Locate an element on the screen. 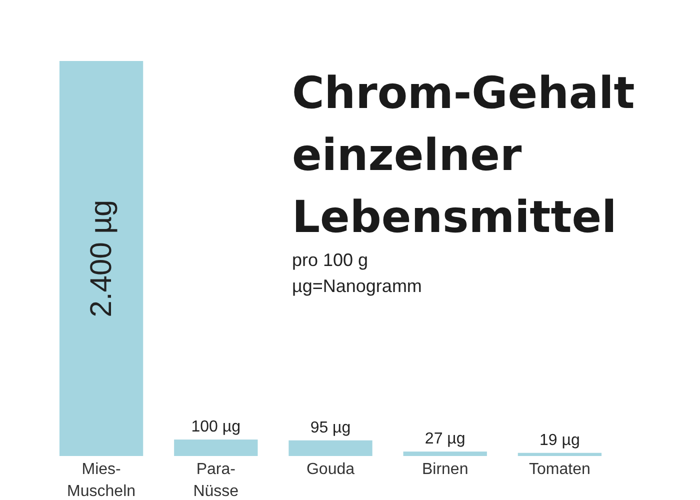  data-label: 2.400 µg is located at coordinates (101, 259).